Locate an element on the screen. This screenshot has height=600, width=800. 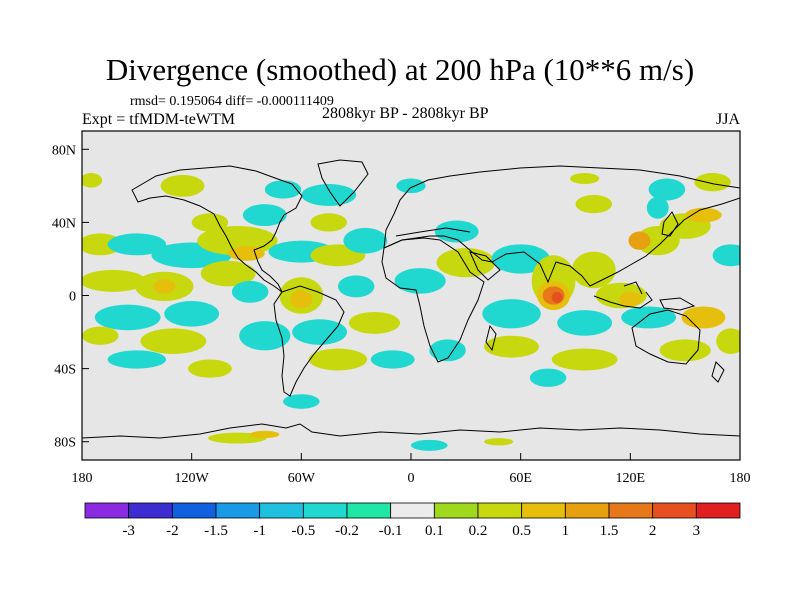
x-tick-label-3: 0 is located at coordinates (411, 478).